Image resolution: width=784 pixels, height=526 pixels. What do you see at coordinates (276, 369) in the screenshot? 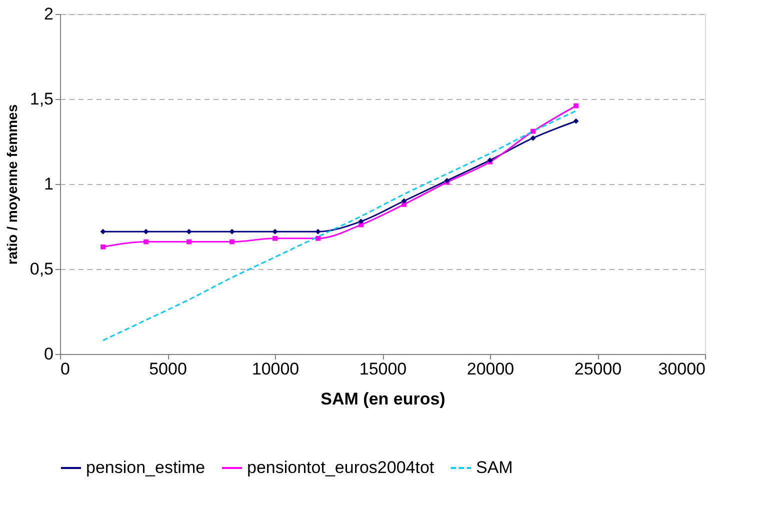
I see `x-tick-label: 10000` at bounding box center [276, 369].